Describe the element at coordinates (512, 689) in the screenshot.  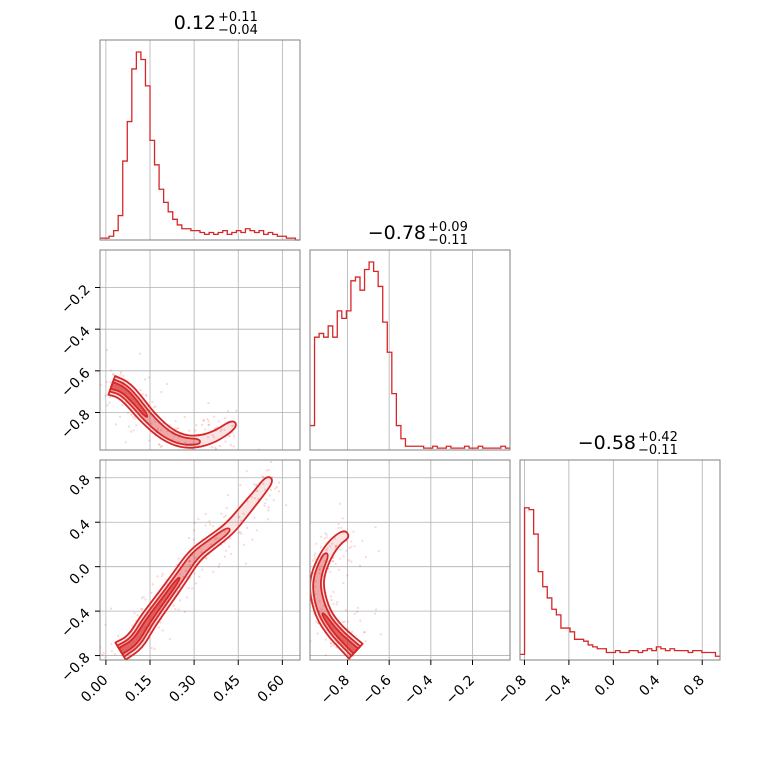
I see `x-tick-label: −0.8` at that location.